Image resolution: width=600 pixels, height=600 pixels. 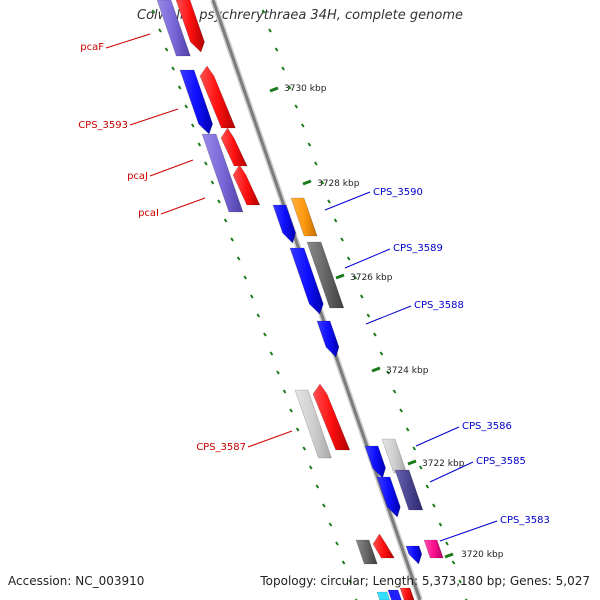 I want to click on kbp-label-3720: 3720 kbp, so click(x=482, y=555).